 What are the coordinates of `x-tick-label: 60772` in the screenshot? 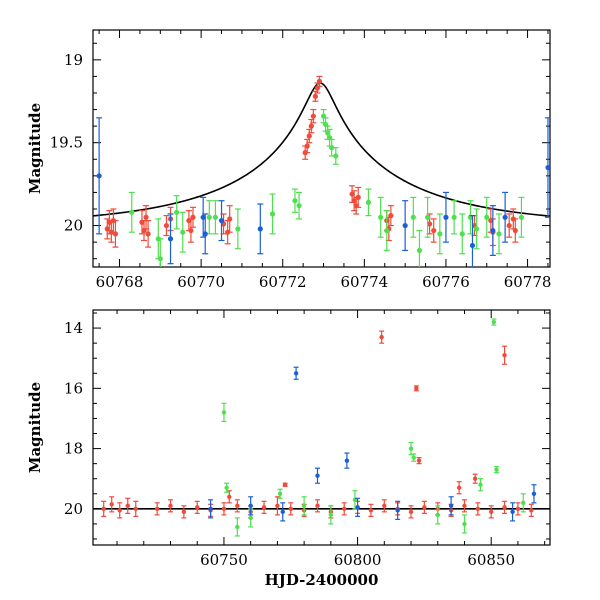 It's located at (283, 282).